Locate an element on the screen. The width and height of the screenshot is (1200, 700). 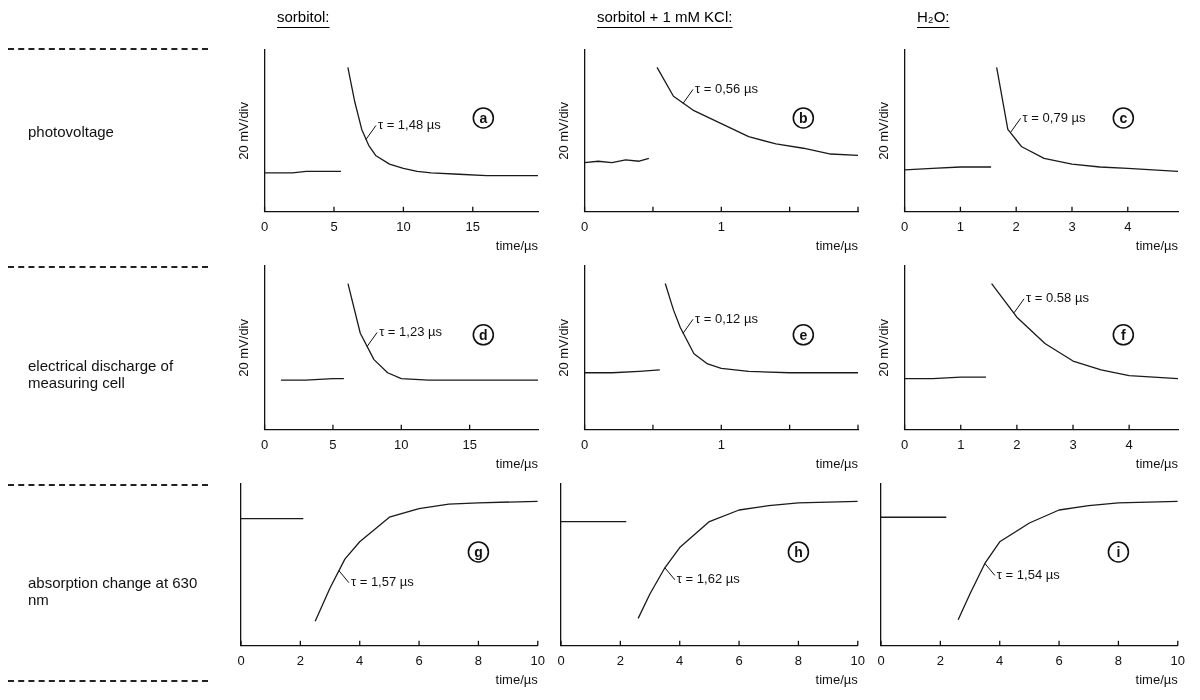
annotation: f is located at coordinates (1123, 334).